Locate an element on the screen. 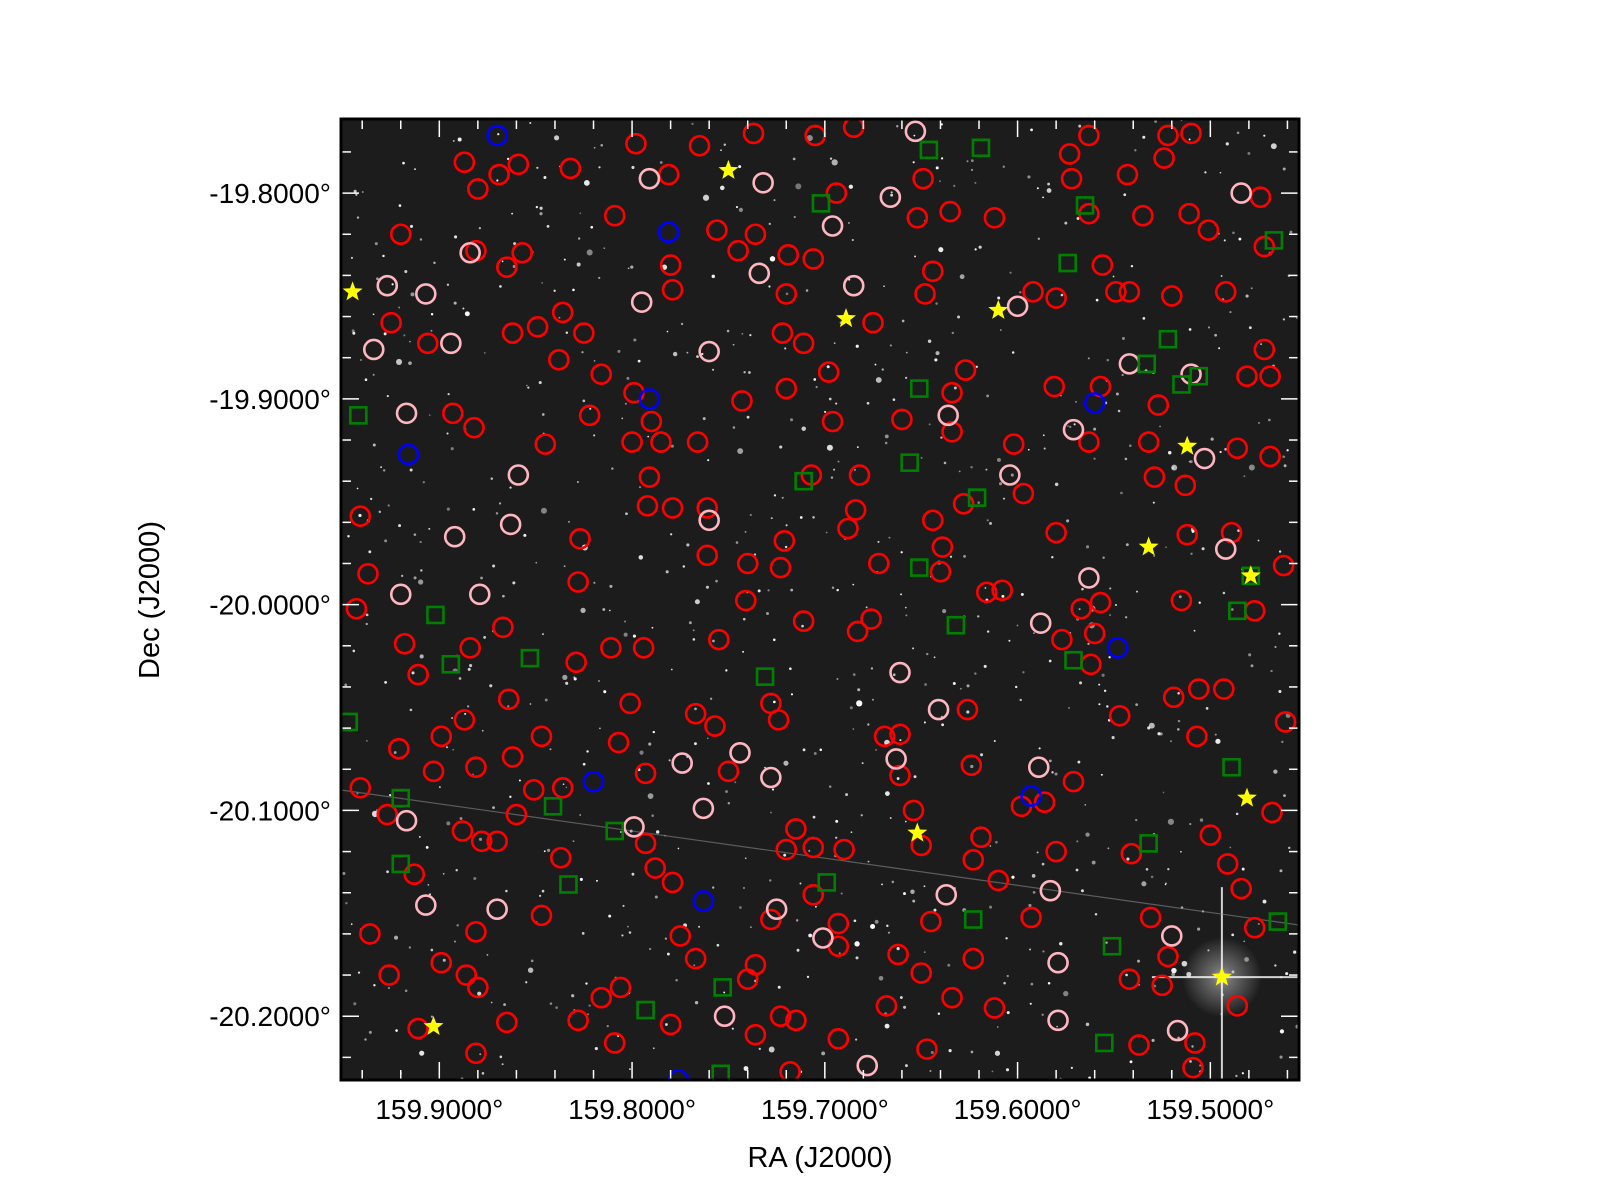 The height and width of the screenshot is (1200, 1600). y-tick-label: -19.8000° is located at coordinates (270, 193).